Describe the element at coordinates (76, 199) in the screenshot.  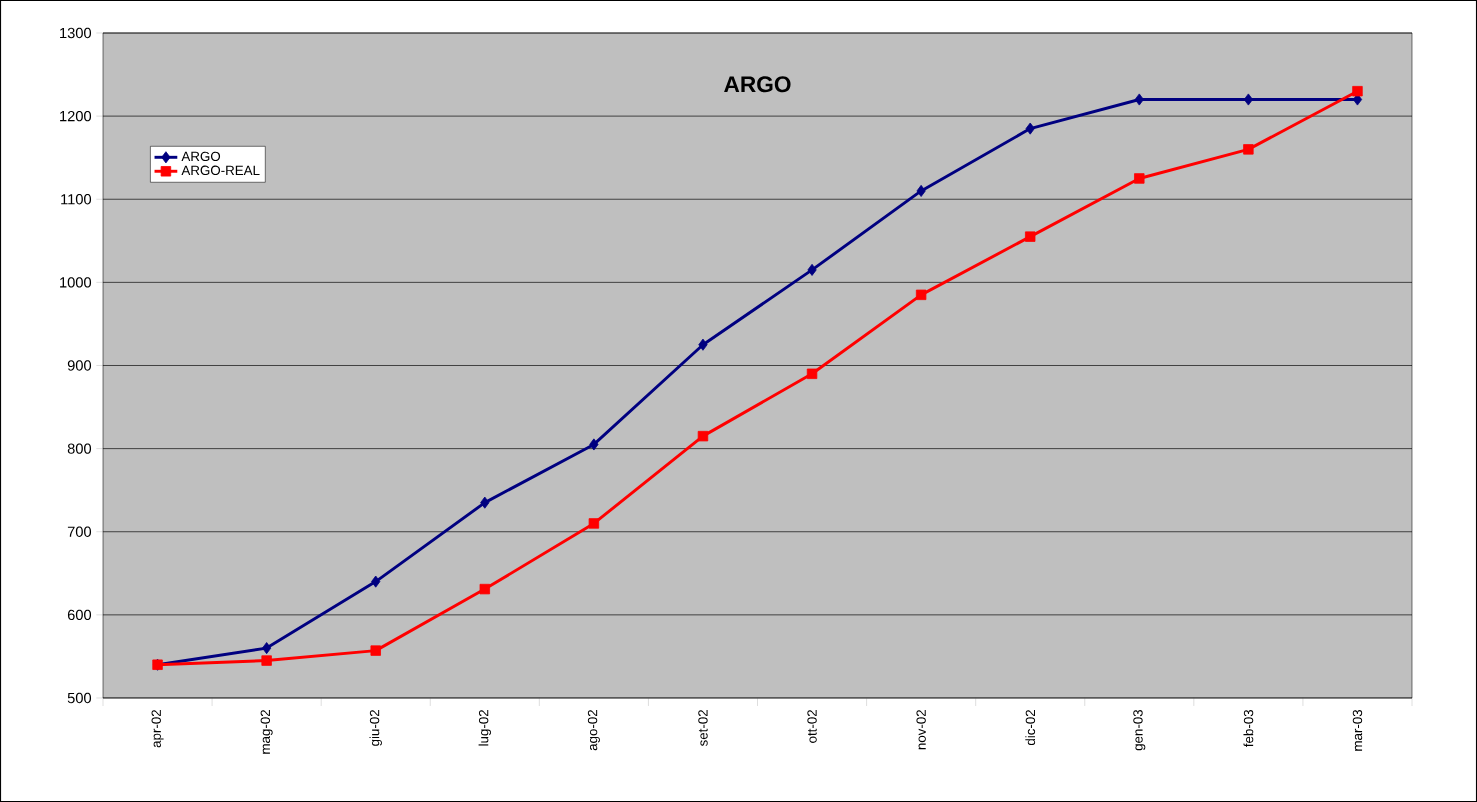
I see `y-tick-label: 1100` at that location.